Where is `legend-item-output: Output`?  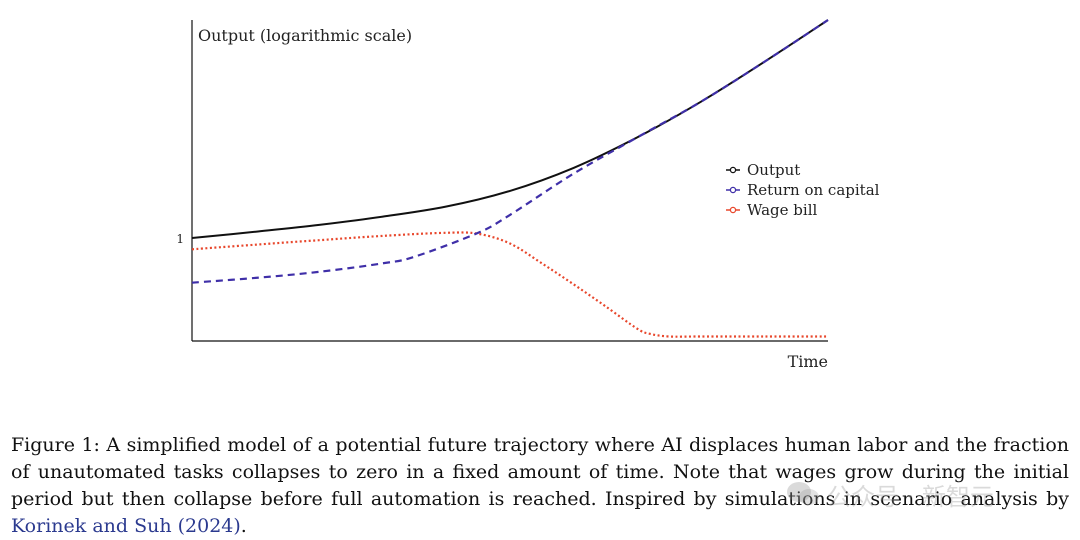
legend-item-output: Output is located at coordinates (763, 170).